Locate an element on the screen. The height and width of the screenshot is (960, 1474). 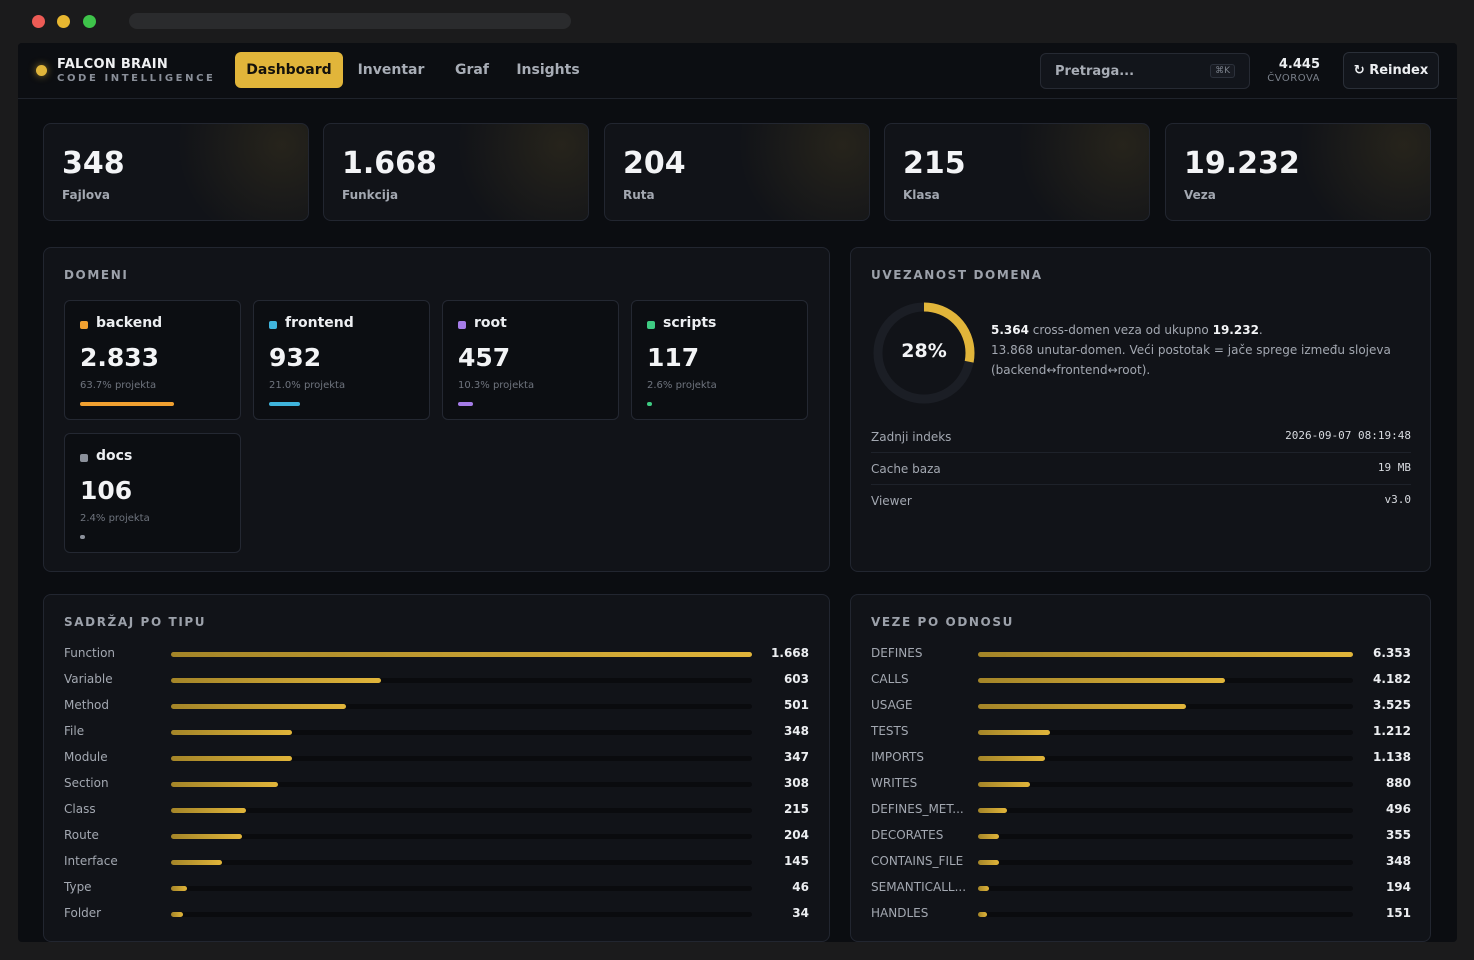
tab-inventar: Inventar is located at coordinates (391, 70).